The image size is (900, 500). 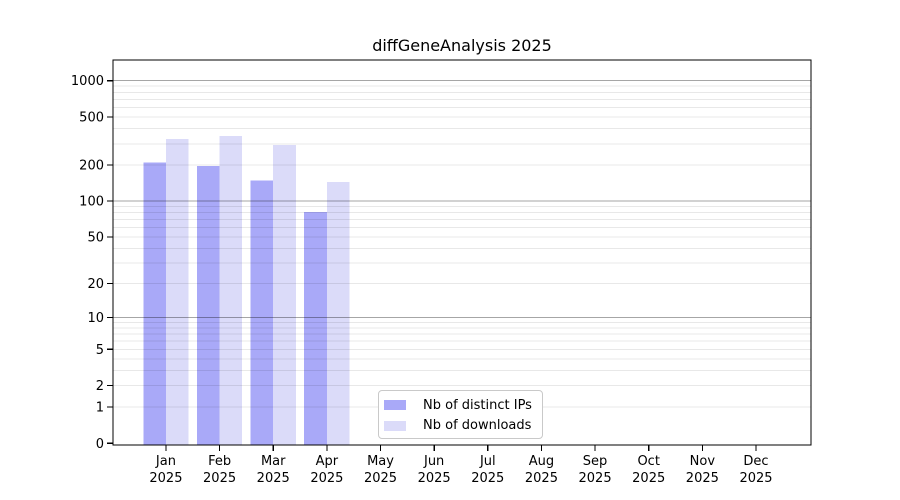 I want to click on legend-item-distinct-ips: Nb of distinct IPs, so click(x=460, y=405).